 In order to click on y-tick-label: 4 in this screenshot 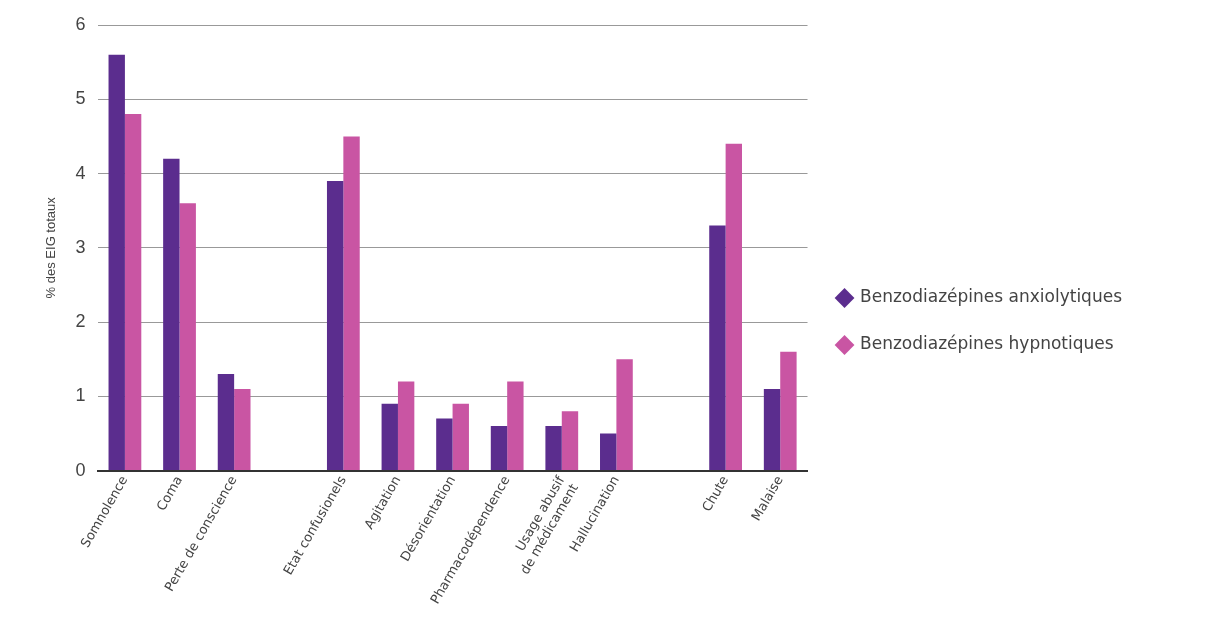, I will do `click(80, 172)`.